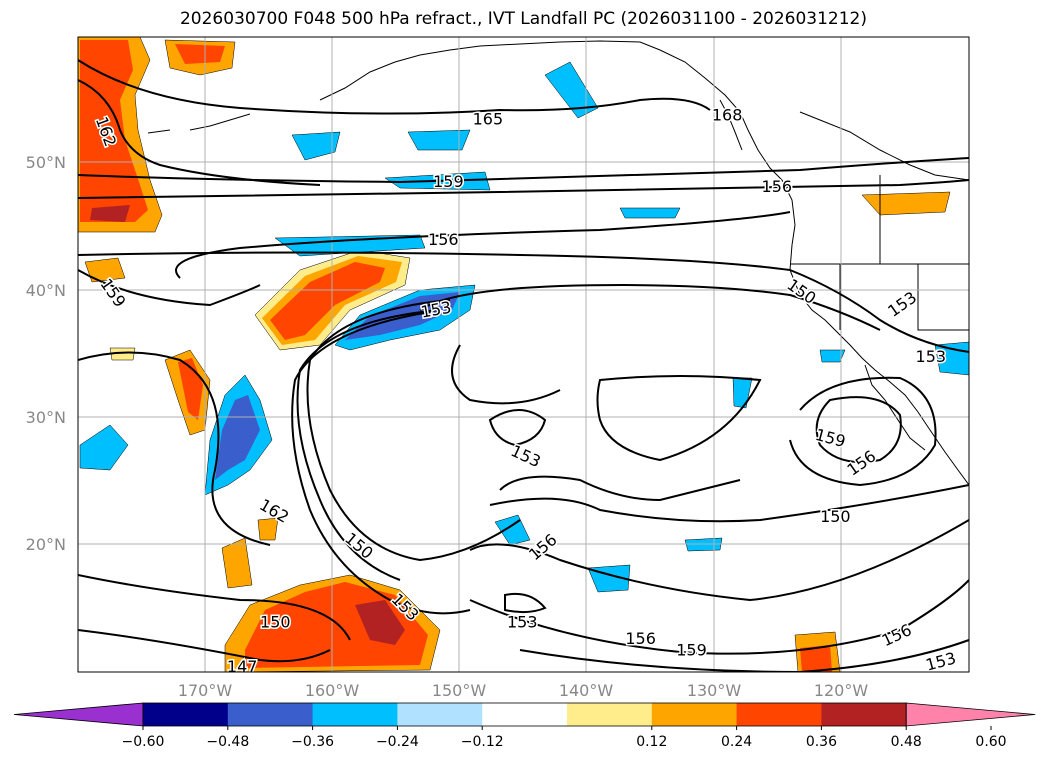  What do you see at coordinates (719, 617) in the screenshot?
I see `contour-159-south` at bounding box center [719, 617].